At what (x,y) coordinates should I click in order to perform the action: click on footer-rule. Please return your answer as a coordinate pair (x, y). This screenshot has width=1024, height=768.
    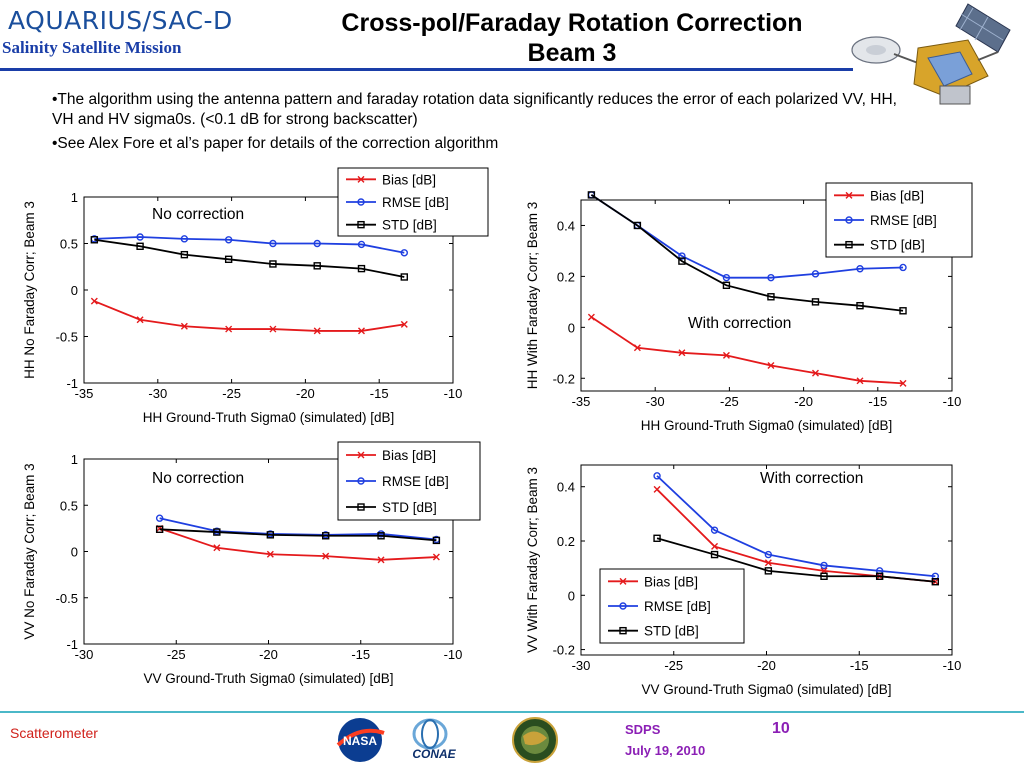
    Looking at the image, I should click on (512, 712).